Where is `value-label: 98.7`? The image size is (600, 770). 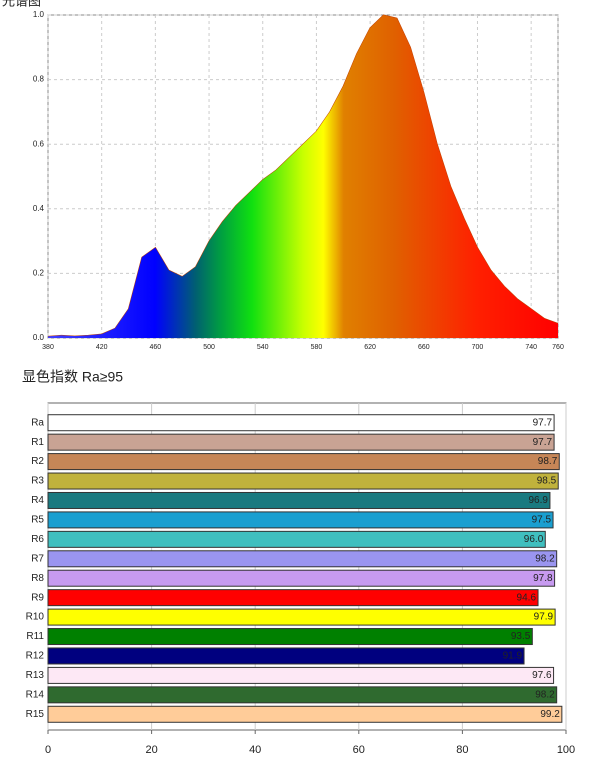
value-label: 98.7 is located at coordinates (548, 461).